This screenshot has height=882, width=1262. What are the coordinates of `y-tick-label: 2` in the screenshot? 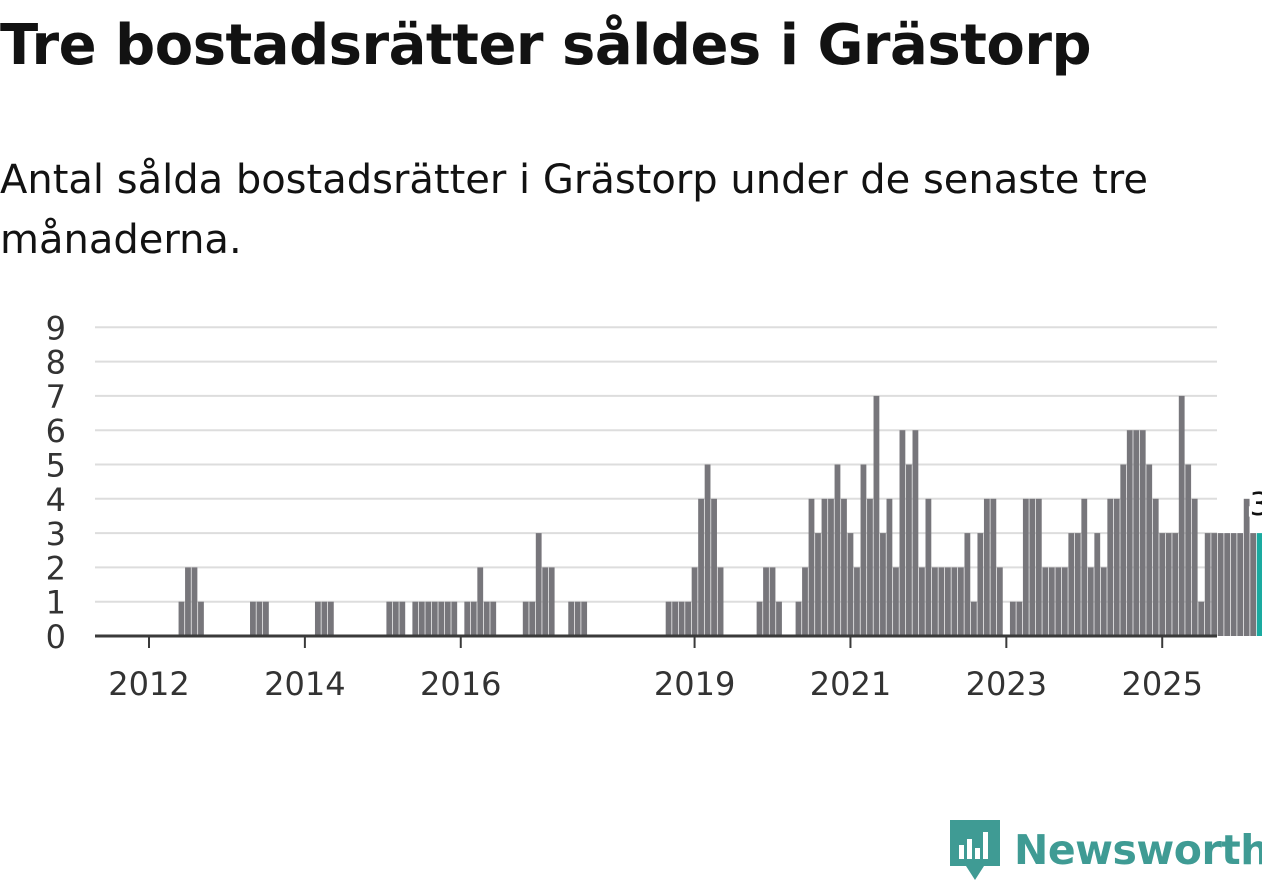 It's located at (56, 568).